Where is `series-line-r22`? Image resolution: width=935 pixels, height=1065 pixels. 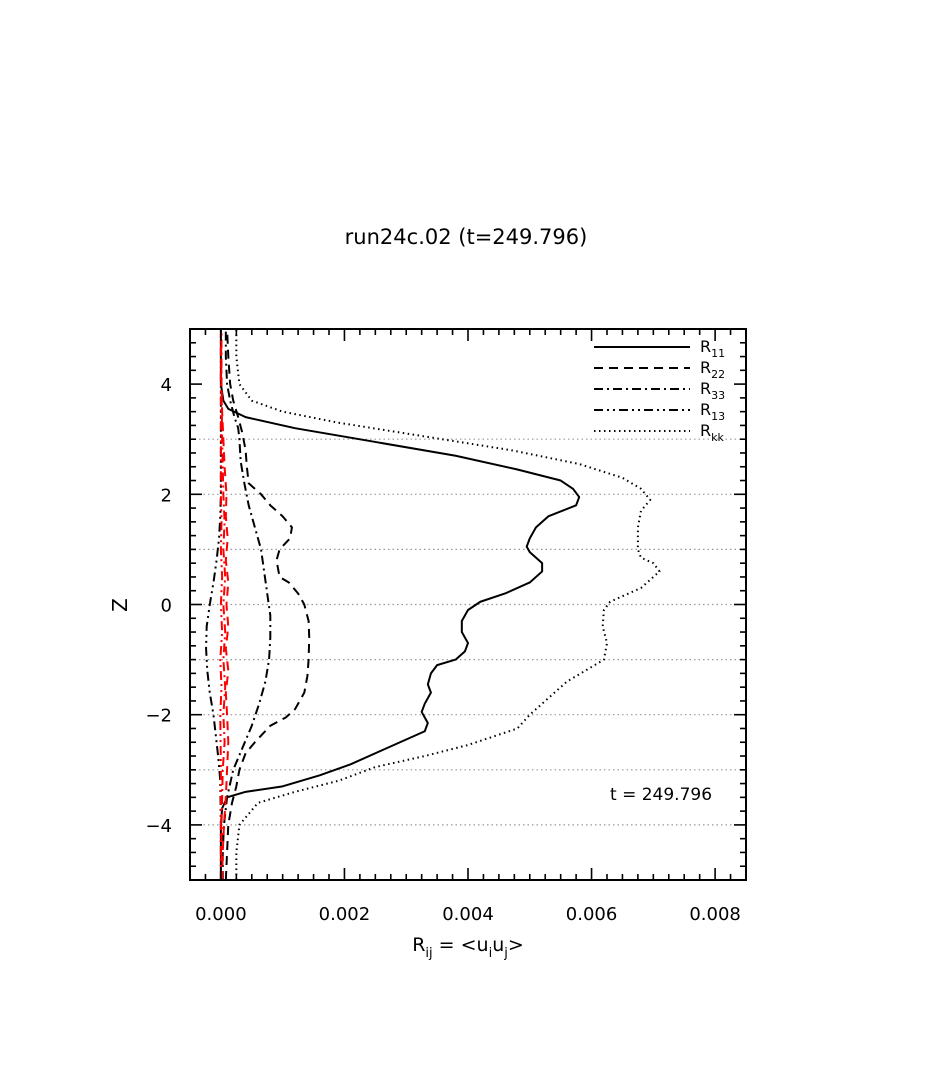
series-line-r22 is located at coordinates (267, 604).